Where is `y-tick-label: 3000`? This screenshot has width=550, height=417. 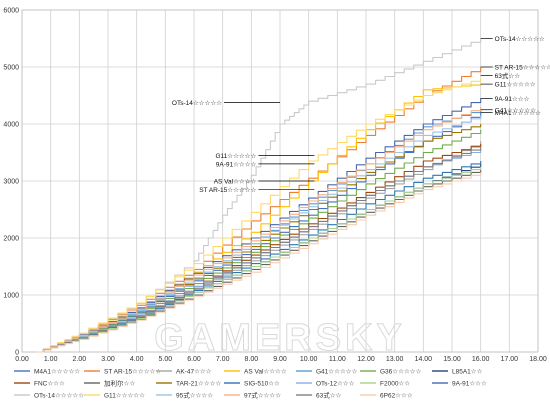 y-tick-label: 3000 is located at coordinates (11, 182).